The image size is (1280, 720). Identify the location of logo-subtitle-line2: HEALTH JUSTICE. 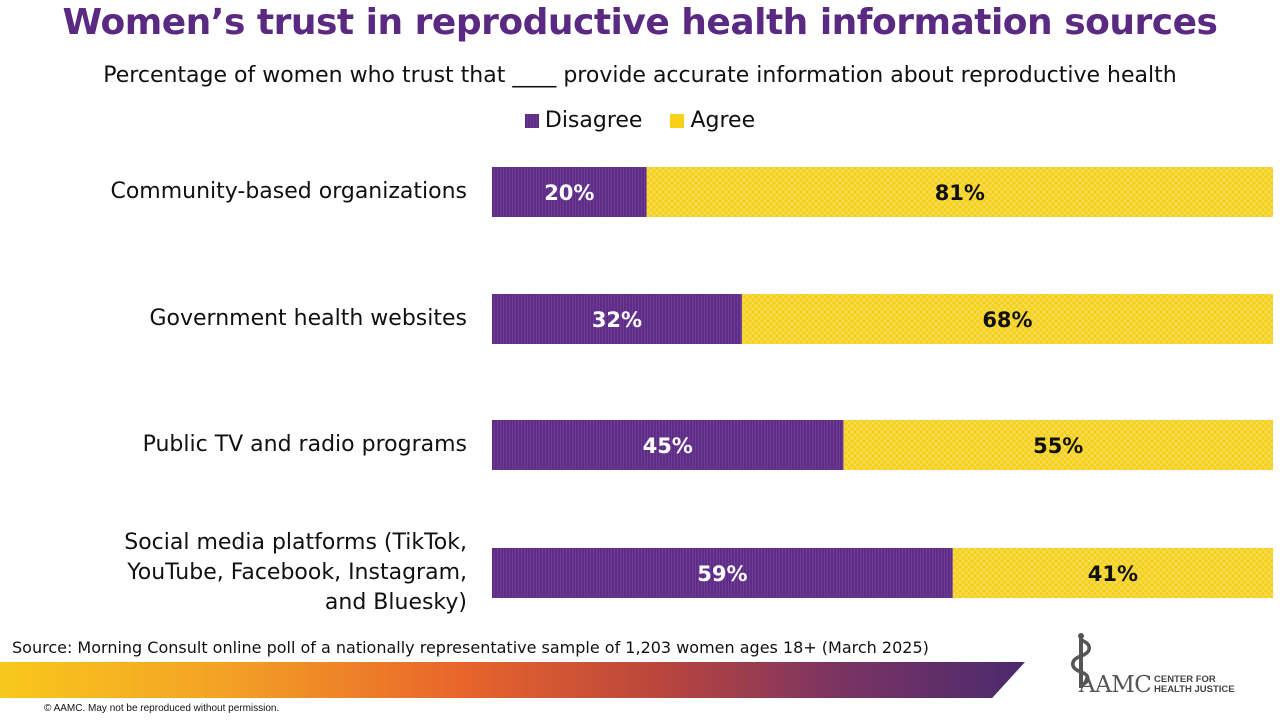
(1194, 689).